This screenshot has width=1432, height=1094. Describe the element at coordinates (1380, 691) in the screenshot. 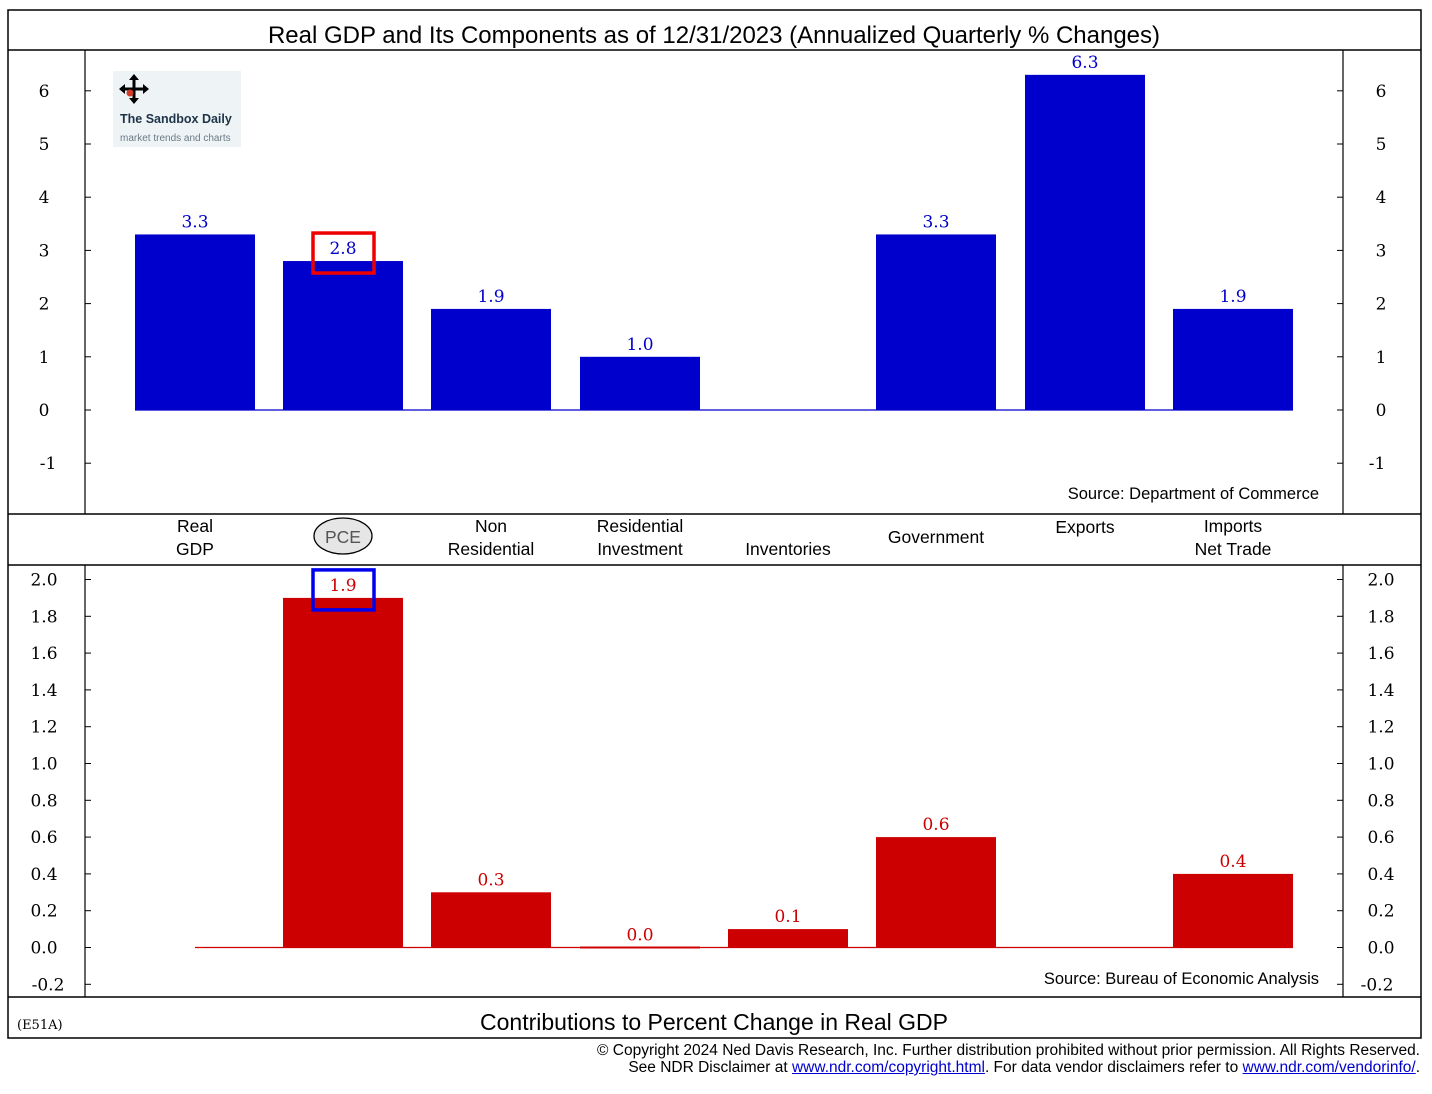

I see `bottom-right-tick-label: 1.4` at that location.